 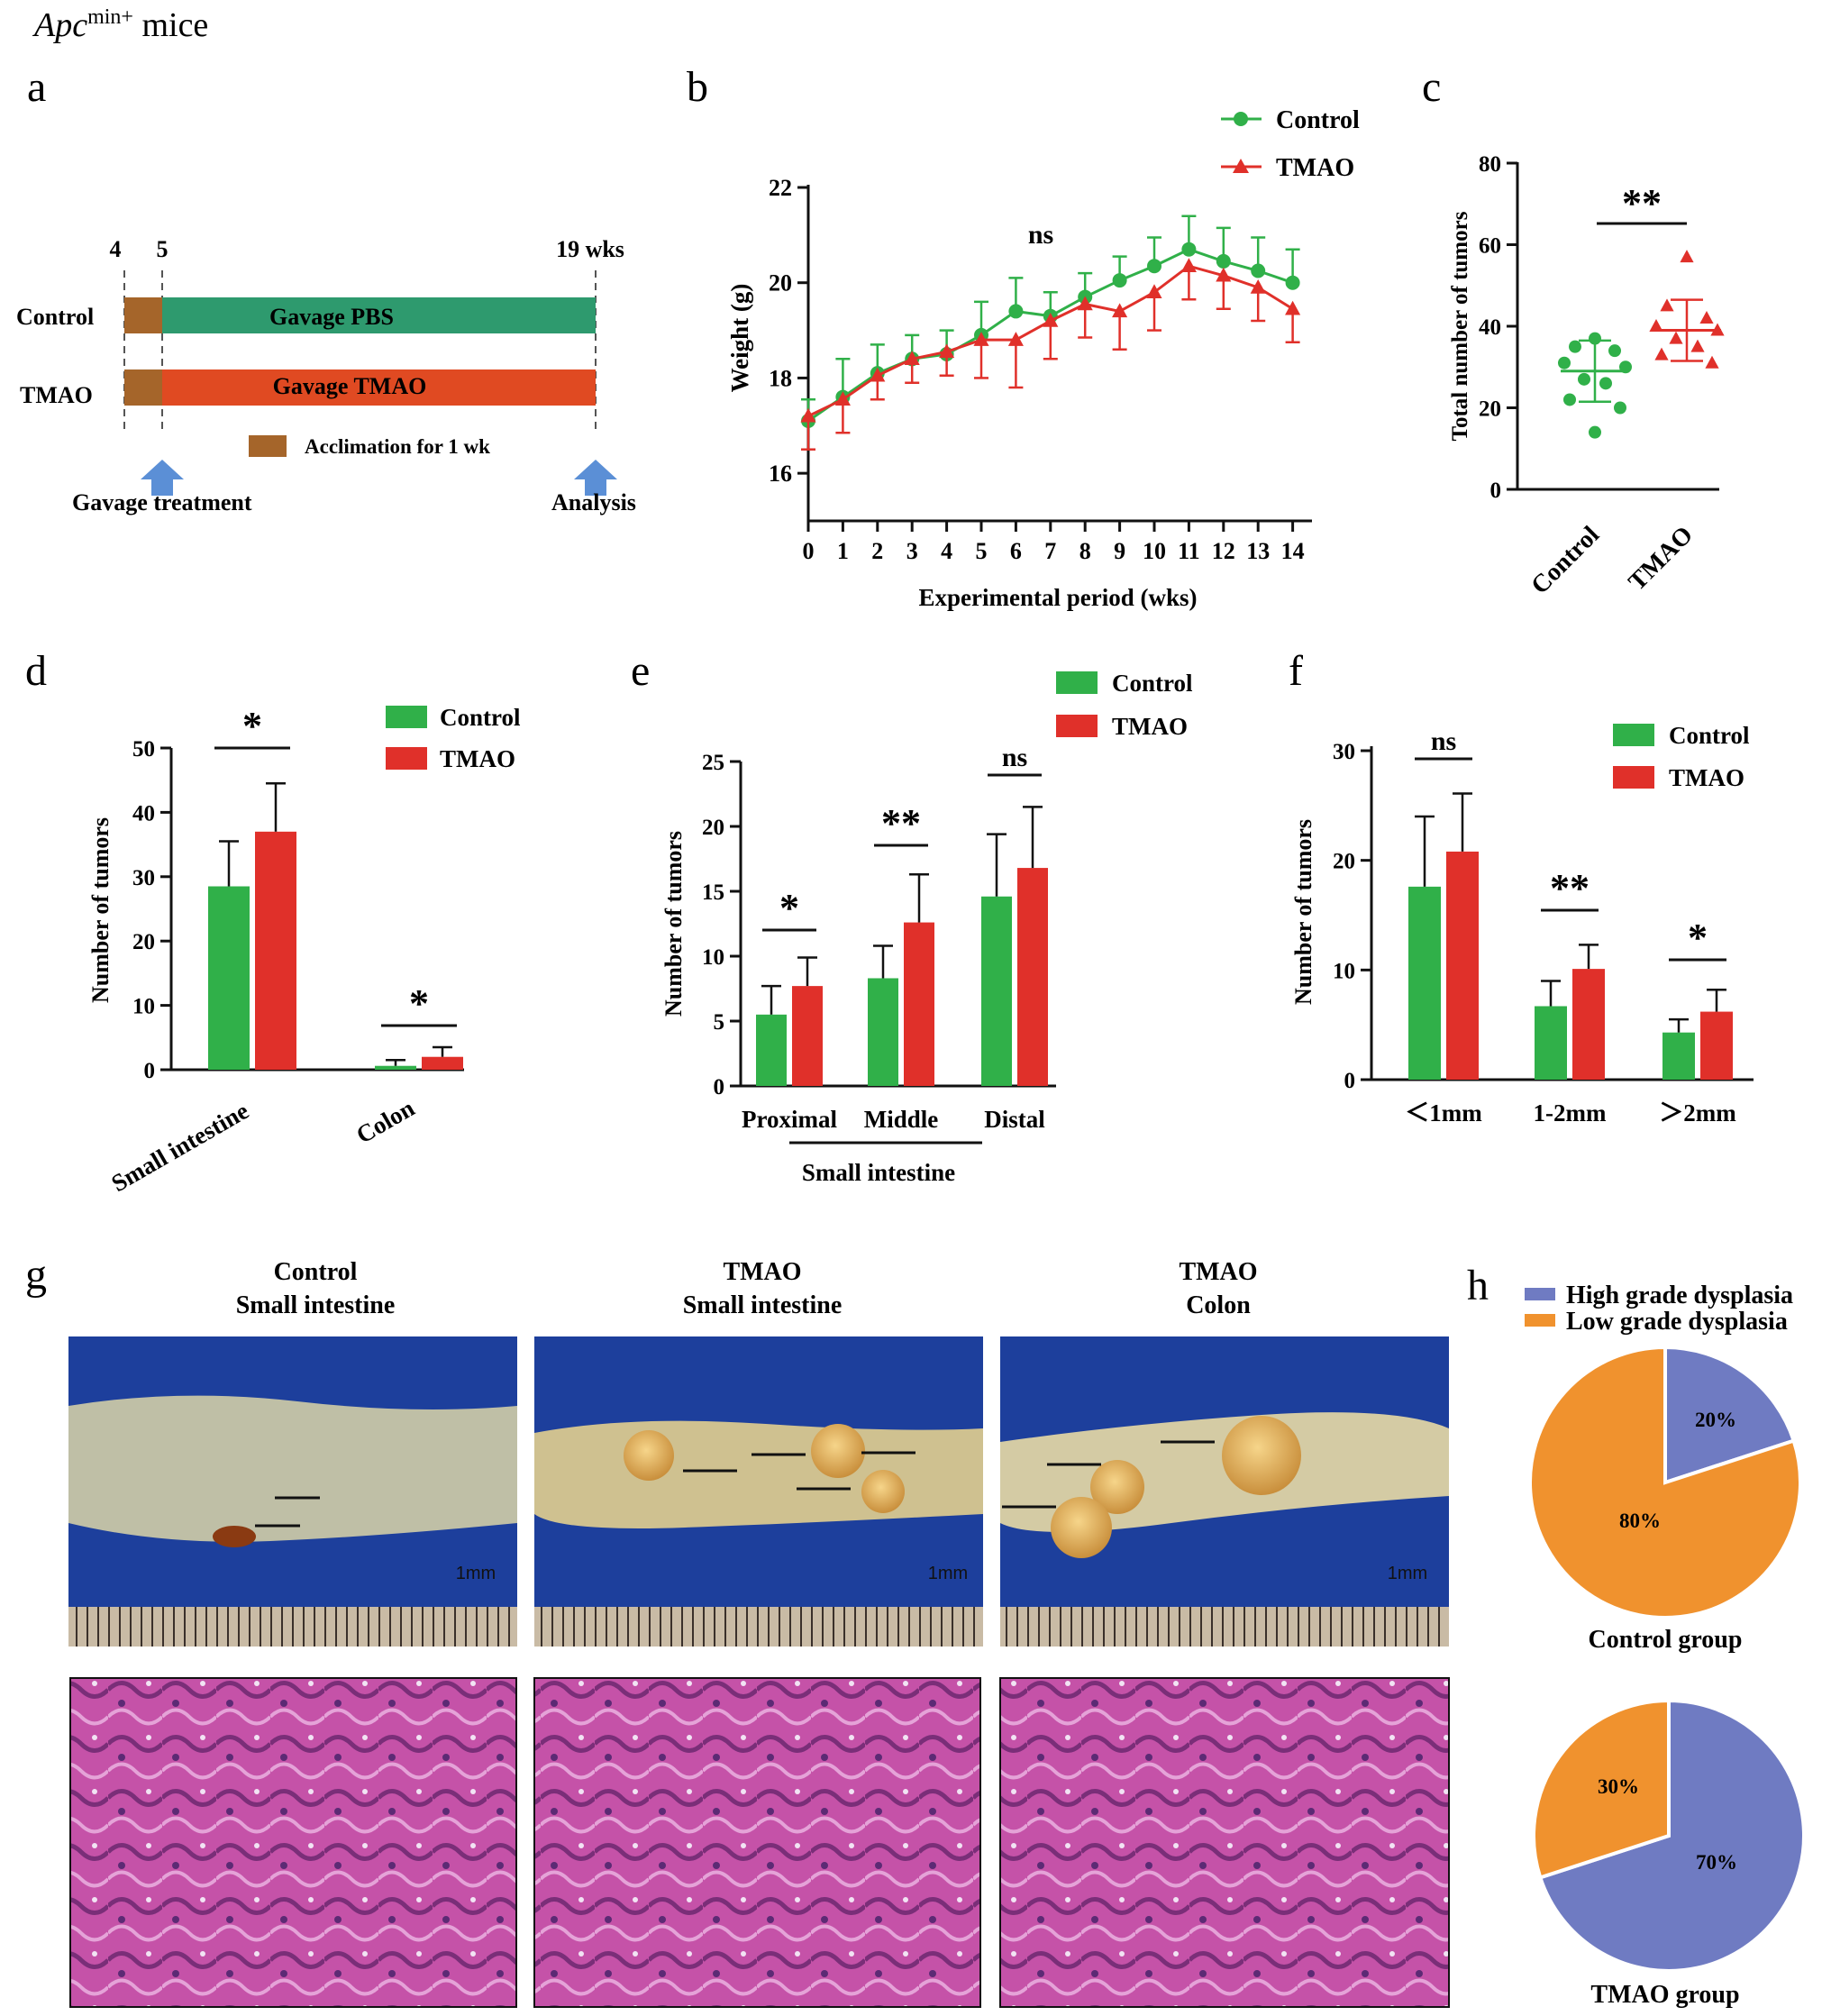 What do you see at coordinates (143, 315) in the screenshot?
I see `acclimation-bar-control` at bounding box center [143, 315].